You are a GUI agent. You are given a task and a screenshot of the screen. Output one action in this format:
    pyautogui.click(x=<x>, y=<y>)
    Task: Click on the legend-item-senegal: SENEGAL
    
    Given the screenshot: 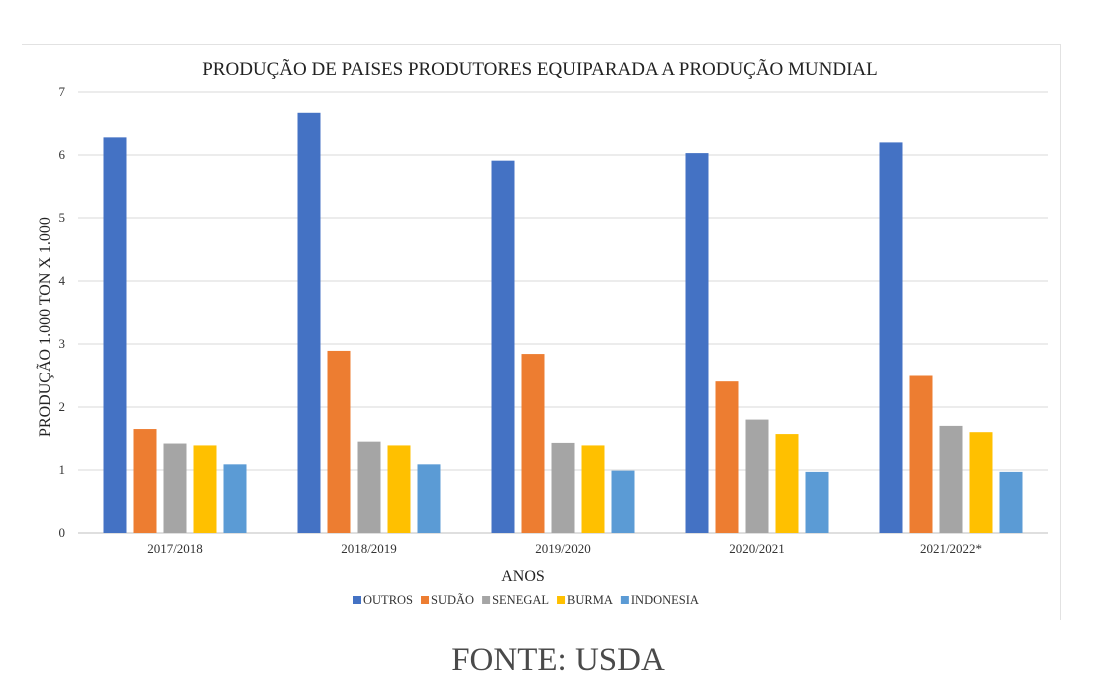 What is the action you would take?
    pyautogui.click(x=515, y=600)
    